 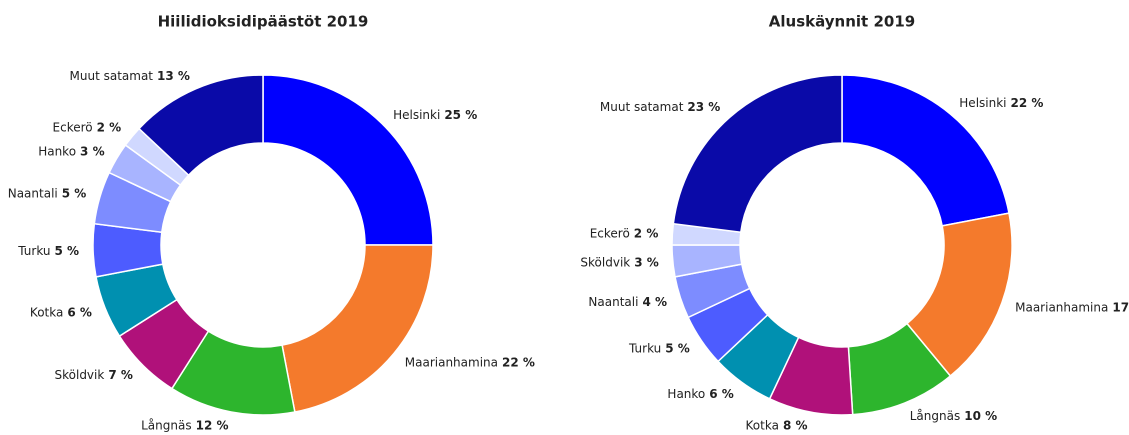 I want to click on slice-label: Sköldvik 7 %, so click(x=94, y=375).